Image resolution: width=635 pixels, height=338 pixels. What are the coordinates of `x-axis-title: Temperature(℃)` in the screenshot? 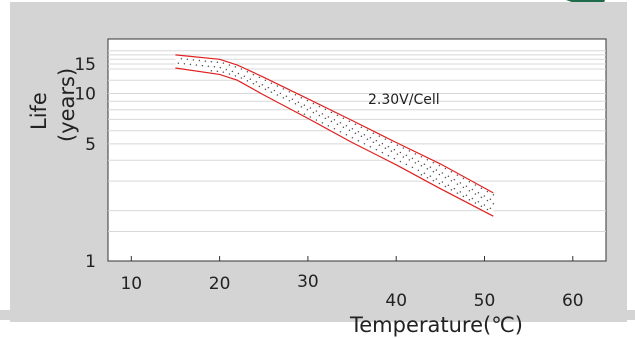 It's located at (436, 325).